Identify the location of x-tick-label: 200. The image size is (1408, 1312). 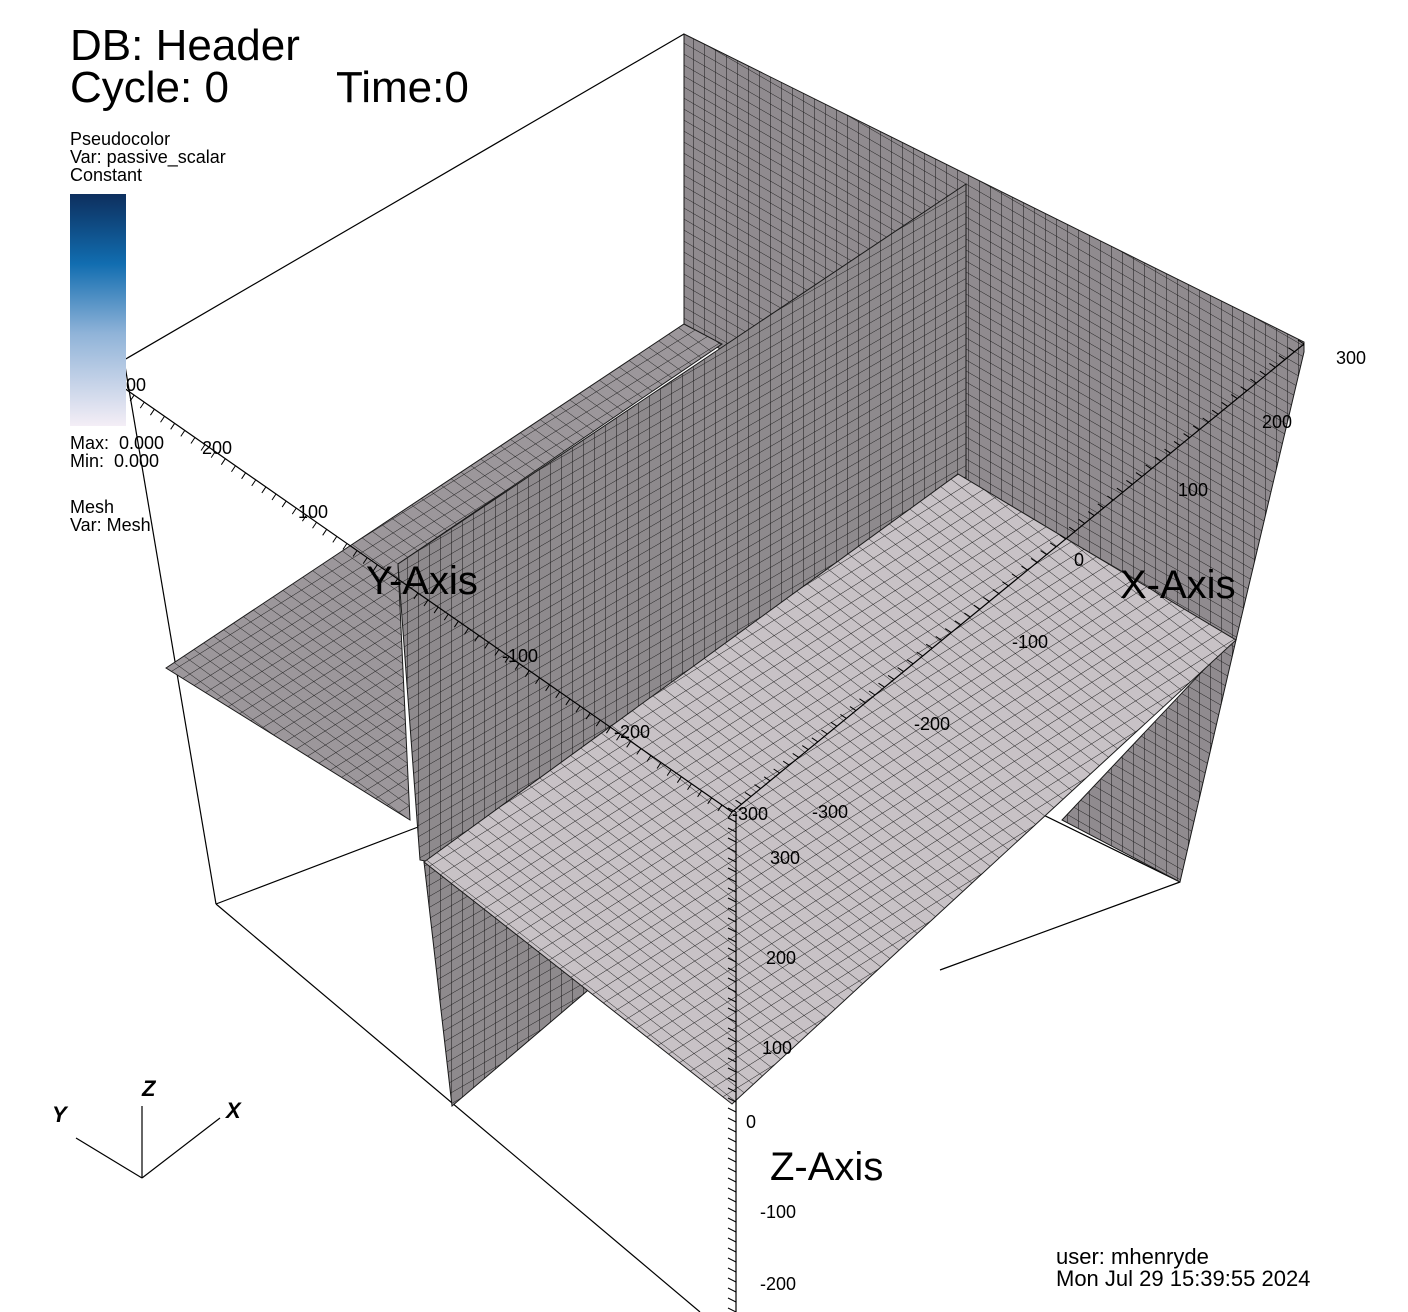
(1277, 422).